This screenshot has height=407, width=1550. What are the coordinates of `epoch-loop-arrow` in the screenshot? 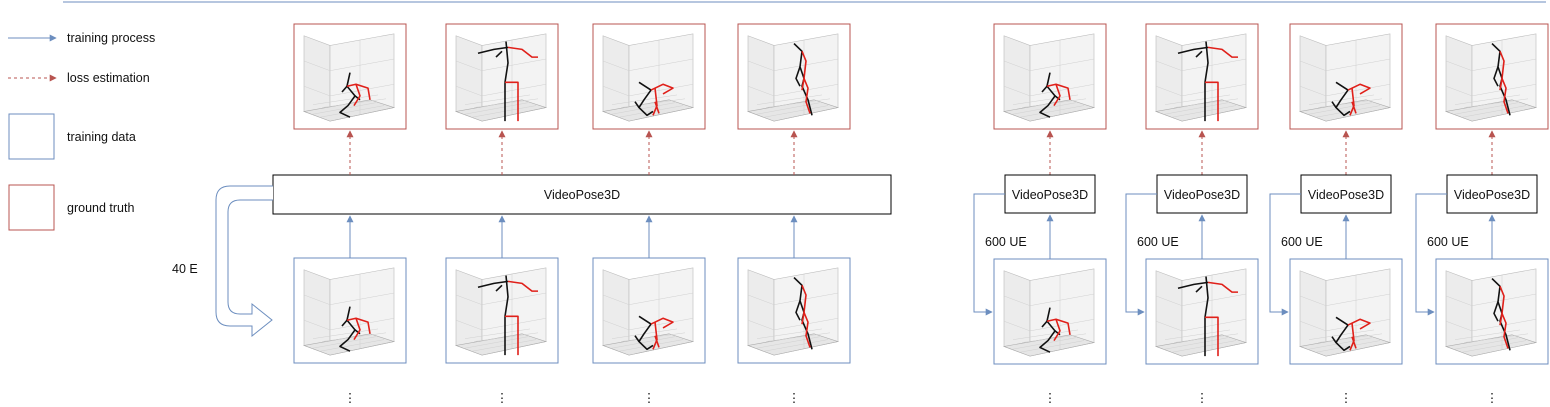 It's located at (244, 261).